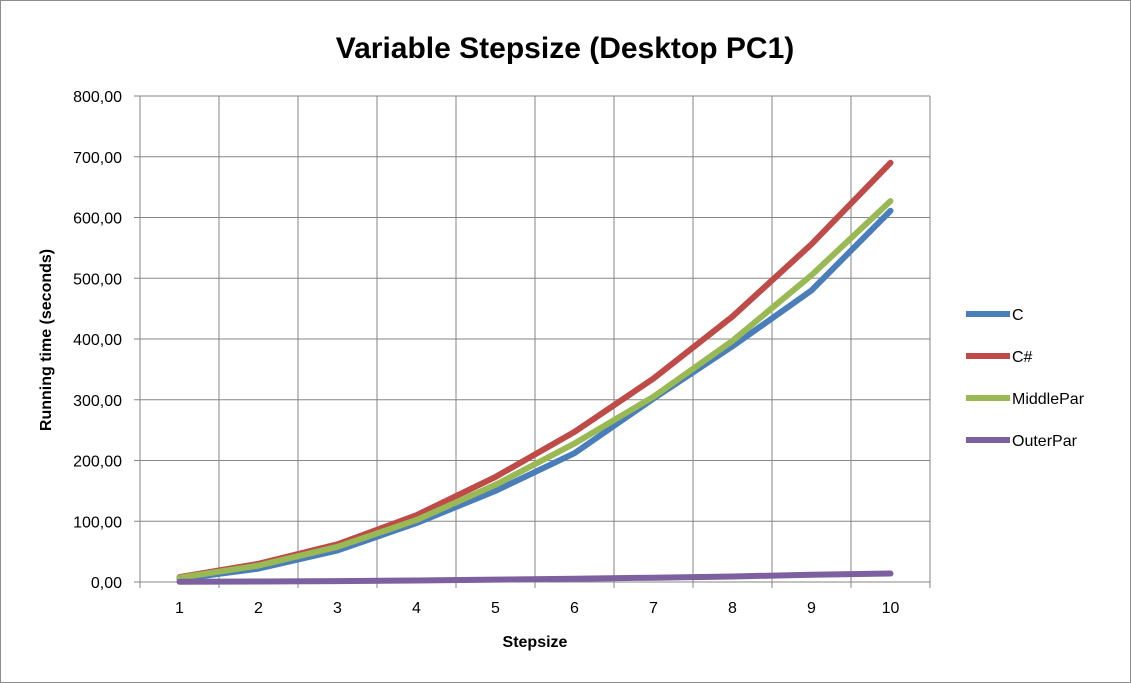 The image size is (1131, 683). Describe the element at coordinates (535, 642) in the screenshot. I see `x-axis-title: Stepsize` at that location.